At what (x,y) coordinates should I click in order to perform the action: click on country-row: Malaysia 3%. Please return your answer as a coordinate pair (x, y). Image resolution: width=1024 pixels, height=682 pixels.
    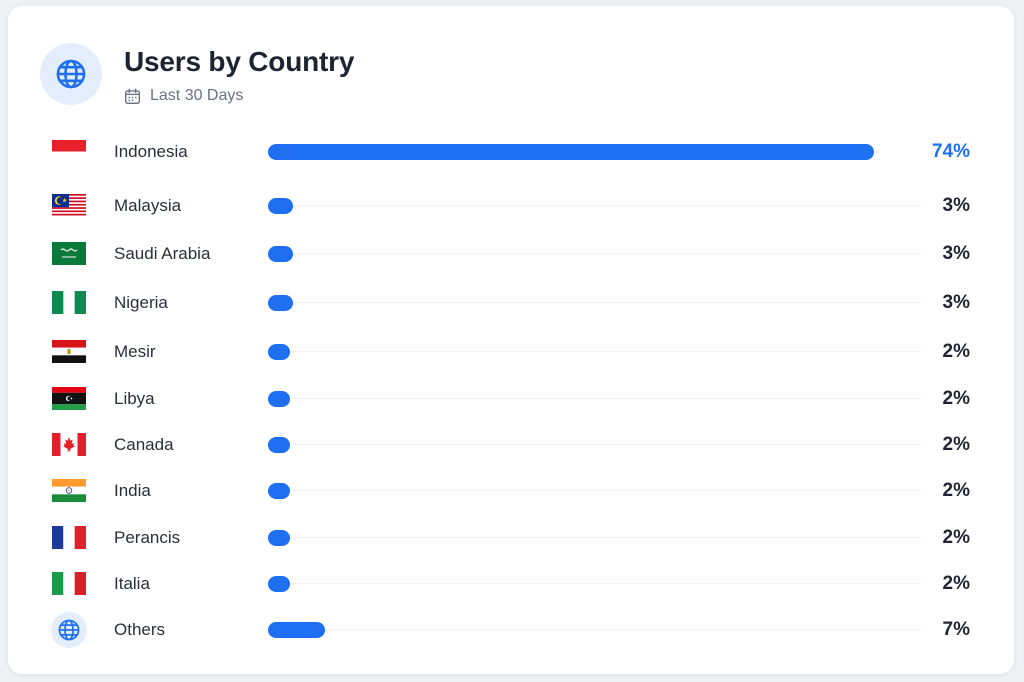
    Looking at the image, I should click on (511, 206).